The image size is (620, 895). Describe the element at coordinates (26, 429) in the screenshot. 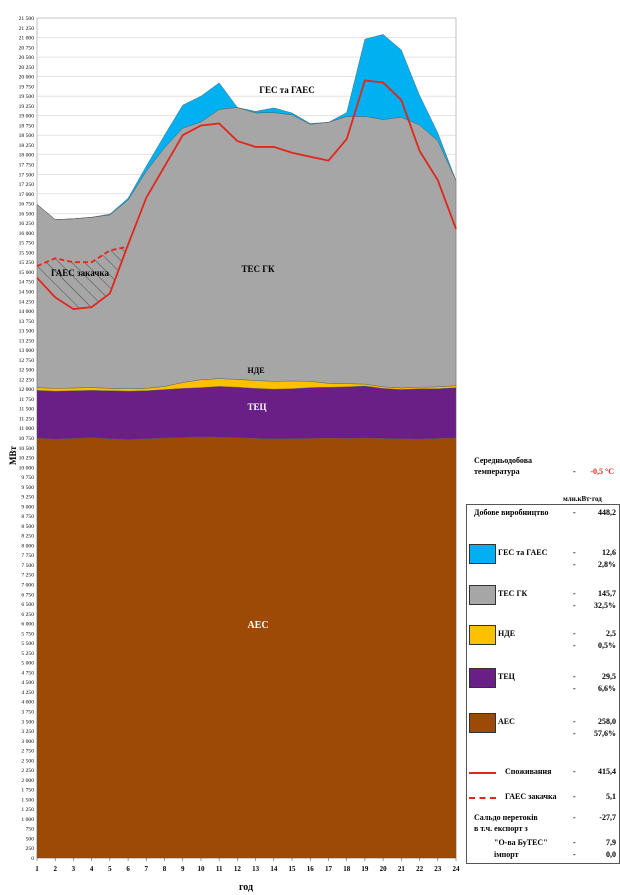

I see `y-tick-label: 11 000` at that location.